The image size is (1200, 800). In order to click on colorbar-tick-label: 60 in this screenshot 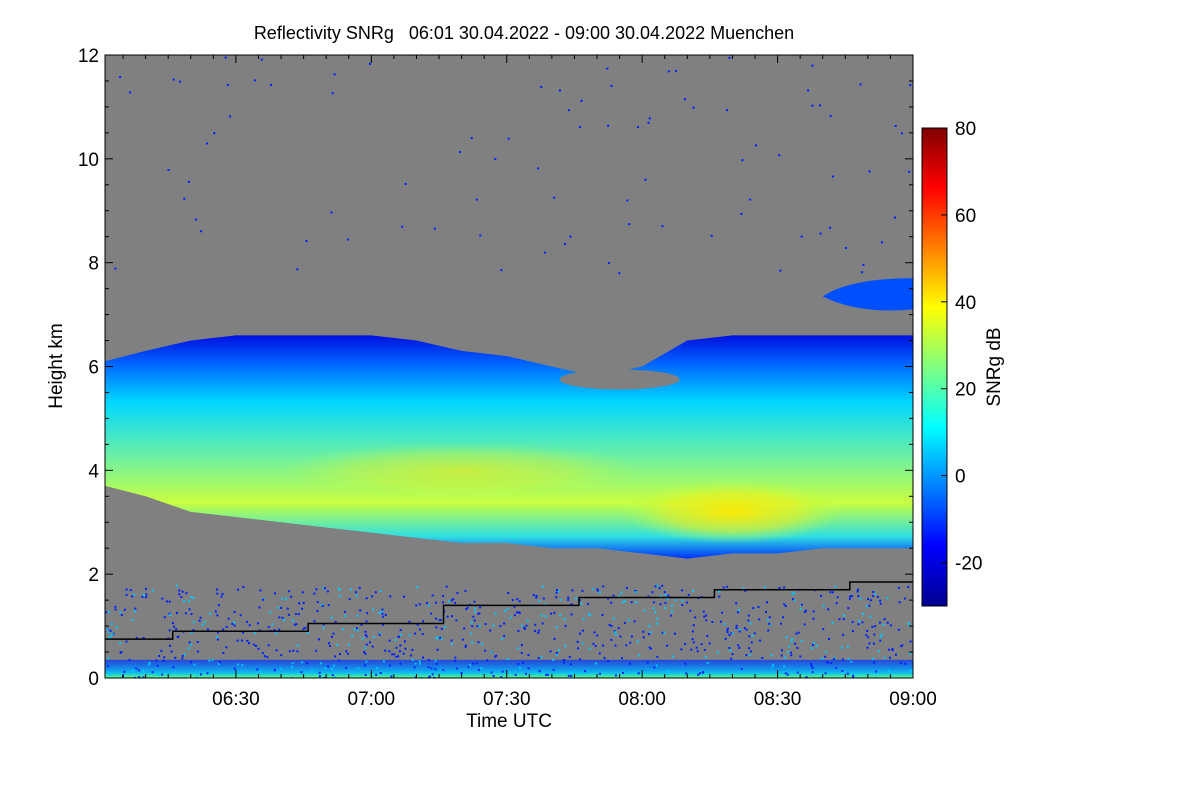, I will do `click(965, 216)`.